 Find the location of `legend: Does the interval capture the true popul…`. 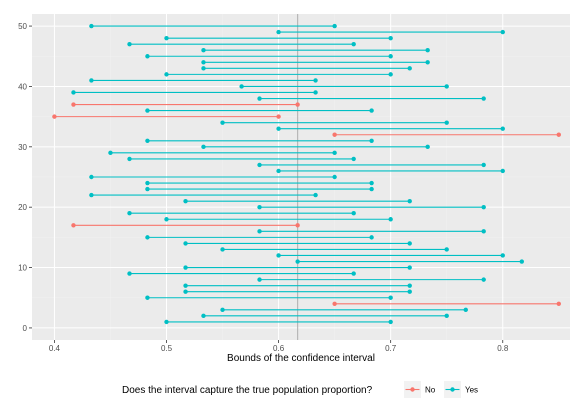

legend: Does the interval capture the true popul… is located at coordinates (300, 389).